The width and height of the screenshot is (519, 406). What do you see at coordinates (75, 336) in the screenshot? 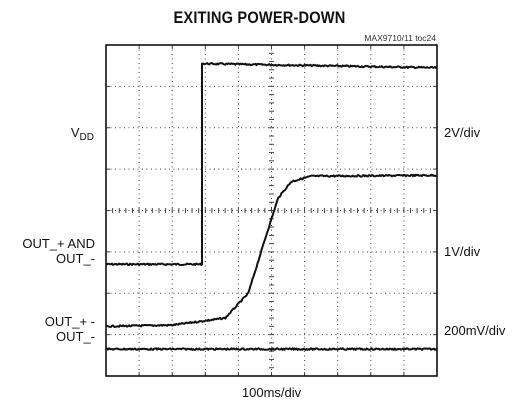
I see `diff-label-line2: OUT_-` at bounding box center [75, 336].